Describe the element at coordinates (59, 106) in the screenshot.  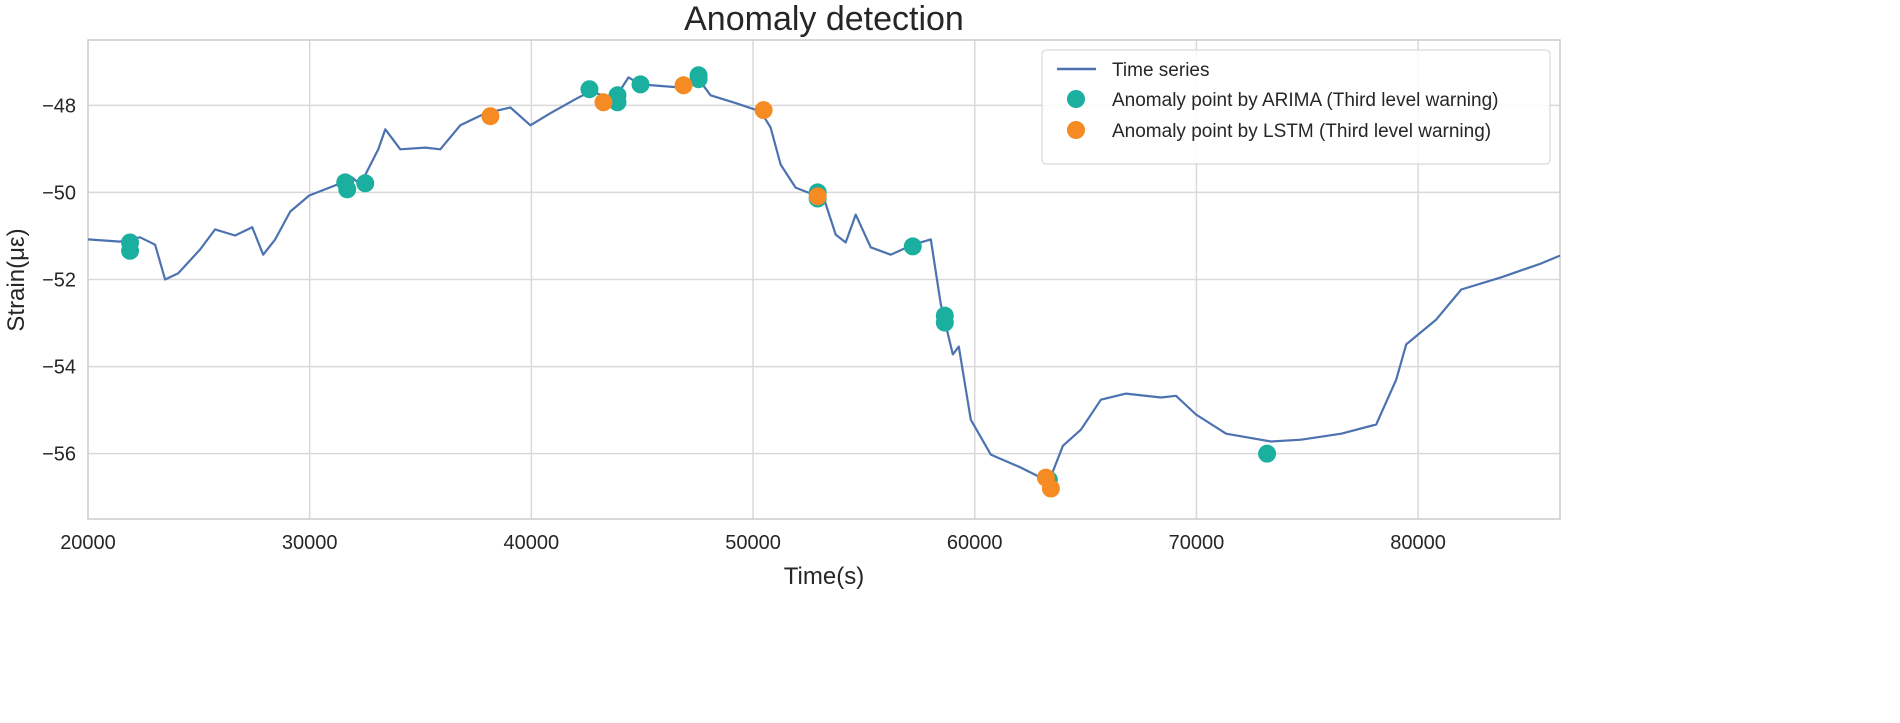
I see `y-tick-label: −48` at that location.